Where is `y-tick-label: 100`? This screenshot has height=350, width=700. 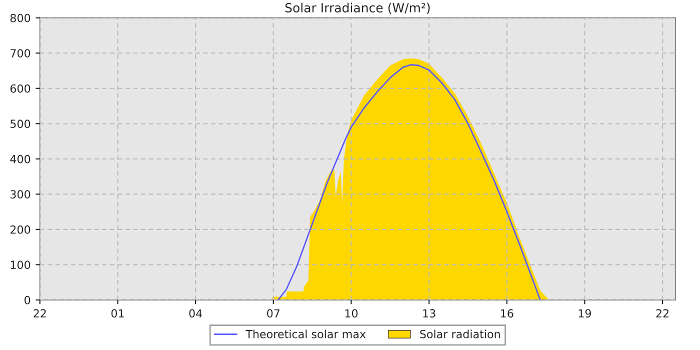
y-tick-label: 100 is located at coordinates (20, 265).